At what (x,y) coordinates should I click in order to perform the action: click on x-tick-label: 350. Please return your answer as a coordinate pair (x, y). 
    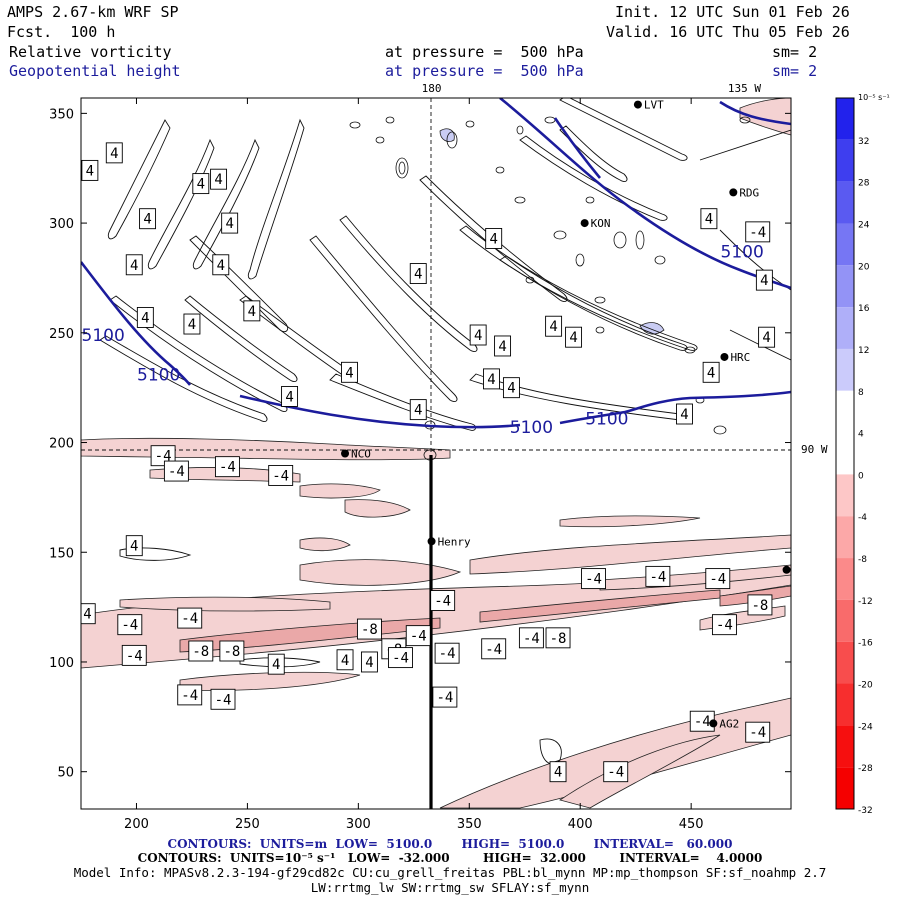
    Looking at the image, I should click on (469, 824).